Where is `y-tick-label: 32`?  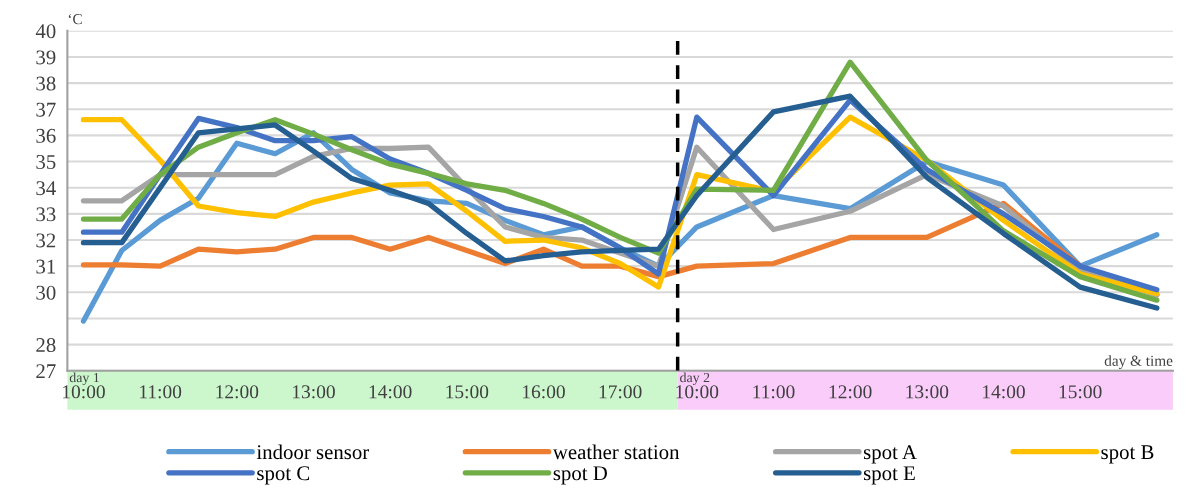
y-tick-label: 32 is located at coordinates (46, 240).